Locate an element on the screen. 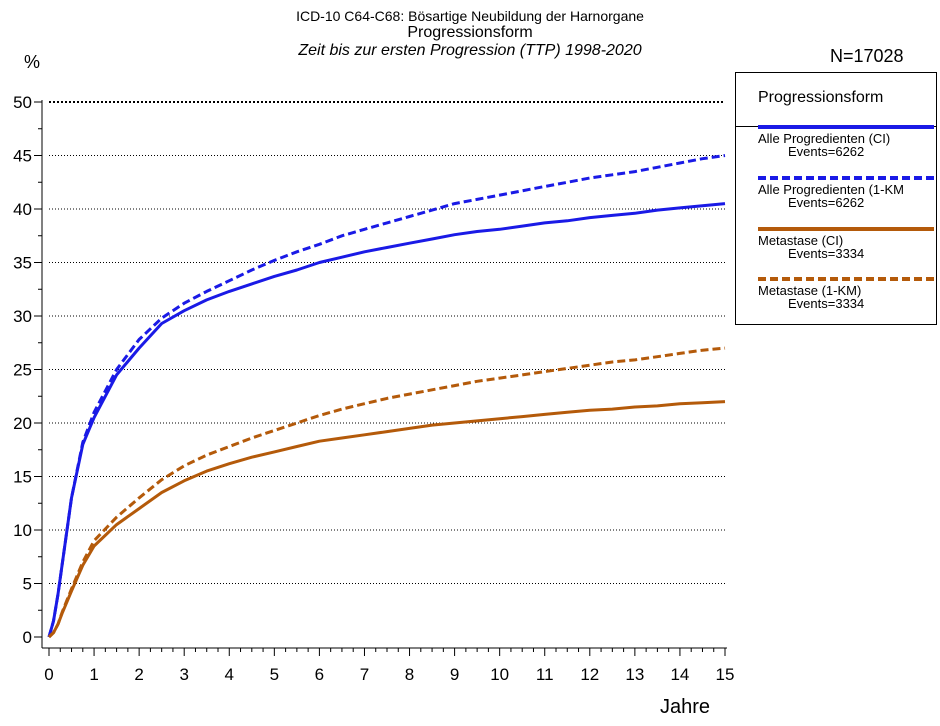 The width and height of the screenshot is (940, 726). y-tick-label-30: 30 is located at coordinates (22, 316).